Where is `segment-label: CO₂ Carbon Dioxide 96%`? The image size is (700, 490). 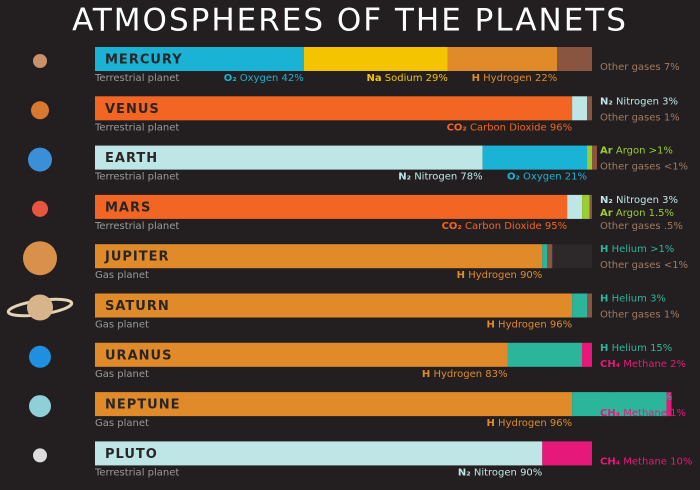
segment-label: CO₂ Carbon Dioxide 96% is located at coordinates (510, 127).